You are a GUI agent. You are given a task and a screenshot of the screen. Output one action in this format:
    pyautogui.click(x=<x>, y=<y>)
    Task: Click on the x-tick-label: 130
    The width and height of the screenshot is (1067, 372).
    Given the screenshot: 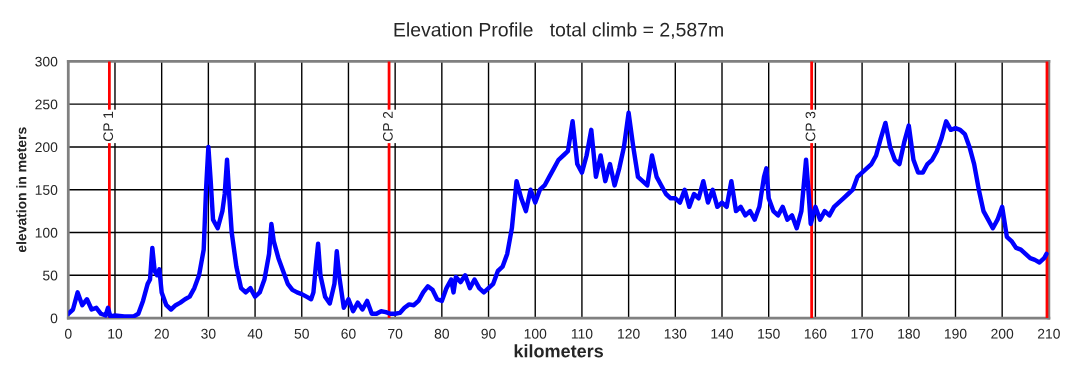 What is the action you would take?
    pyautogui.click(x=675, y=333)
    